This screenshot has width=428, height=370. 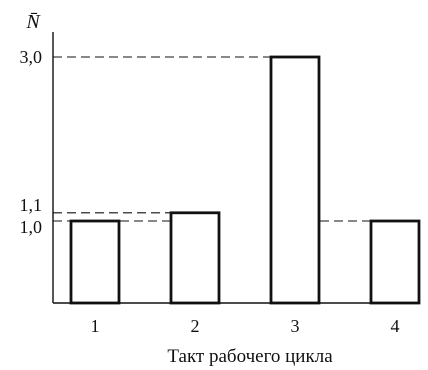 What do you see at coordinates (250, 356) in the screenshot?
I see `x-axis-title: Такт рабочего цикла` at bounding box center [250, 356].